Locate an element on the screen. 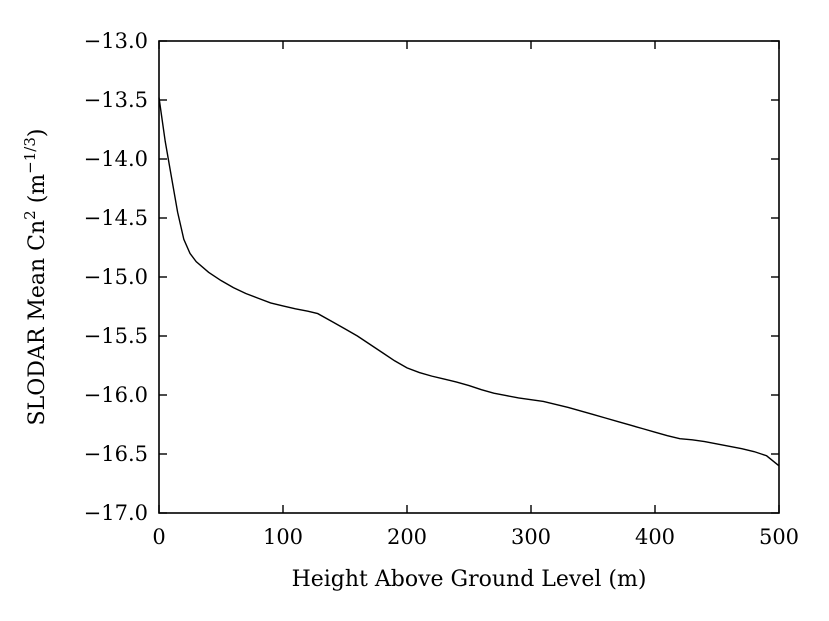  x-axis-label: Height Above Ground Level (m) is located at coordinates (469, 579).